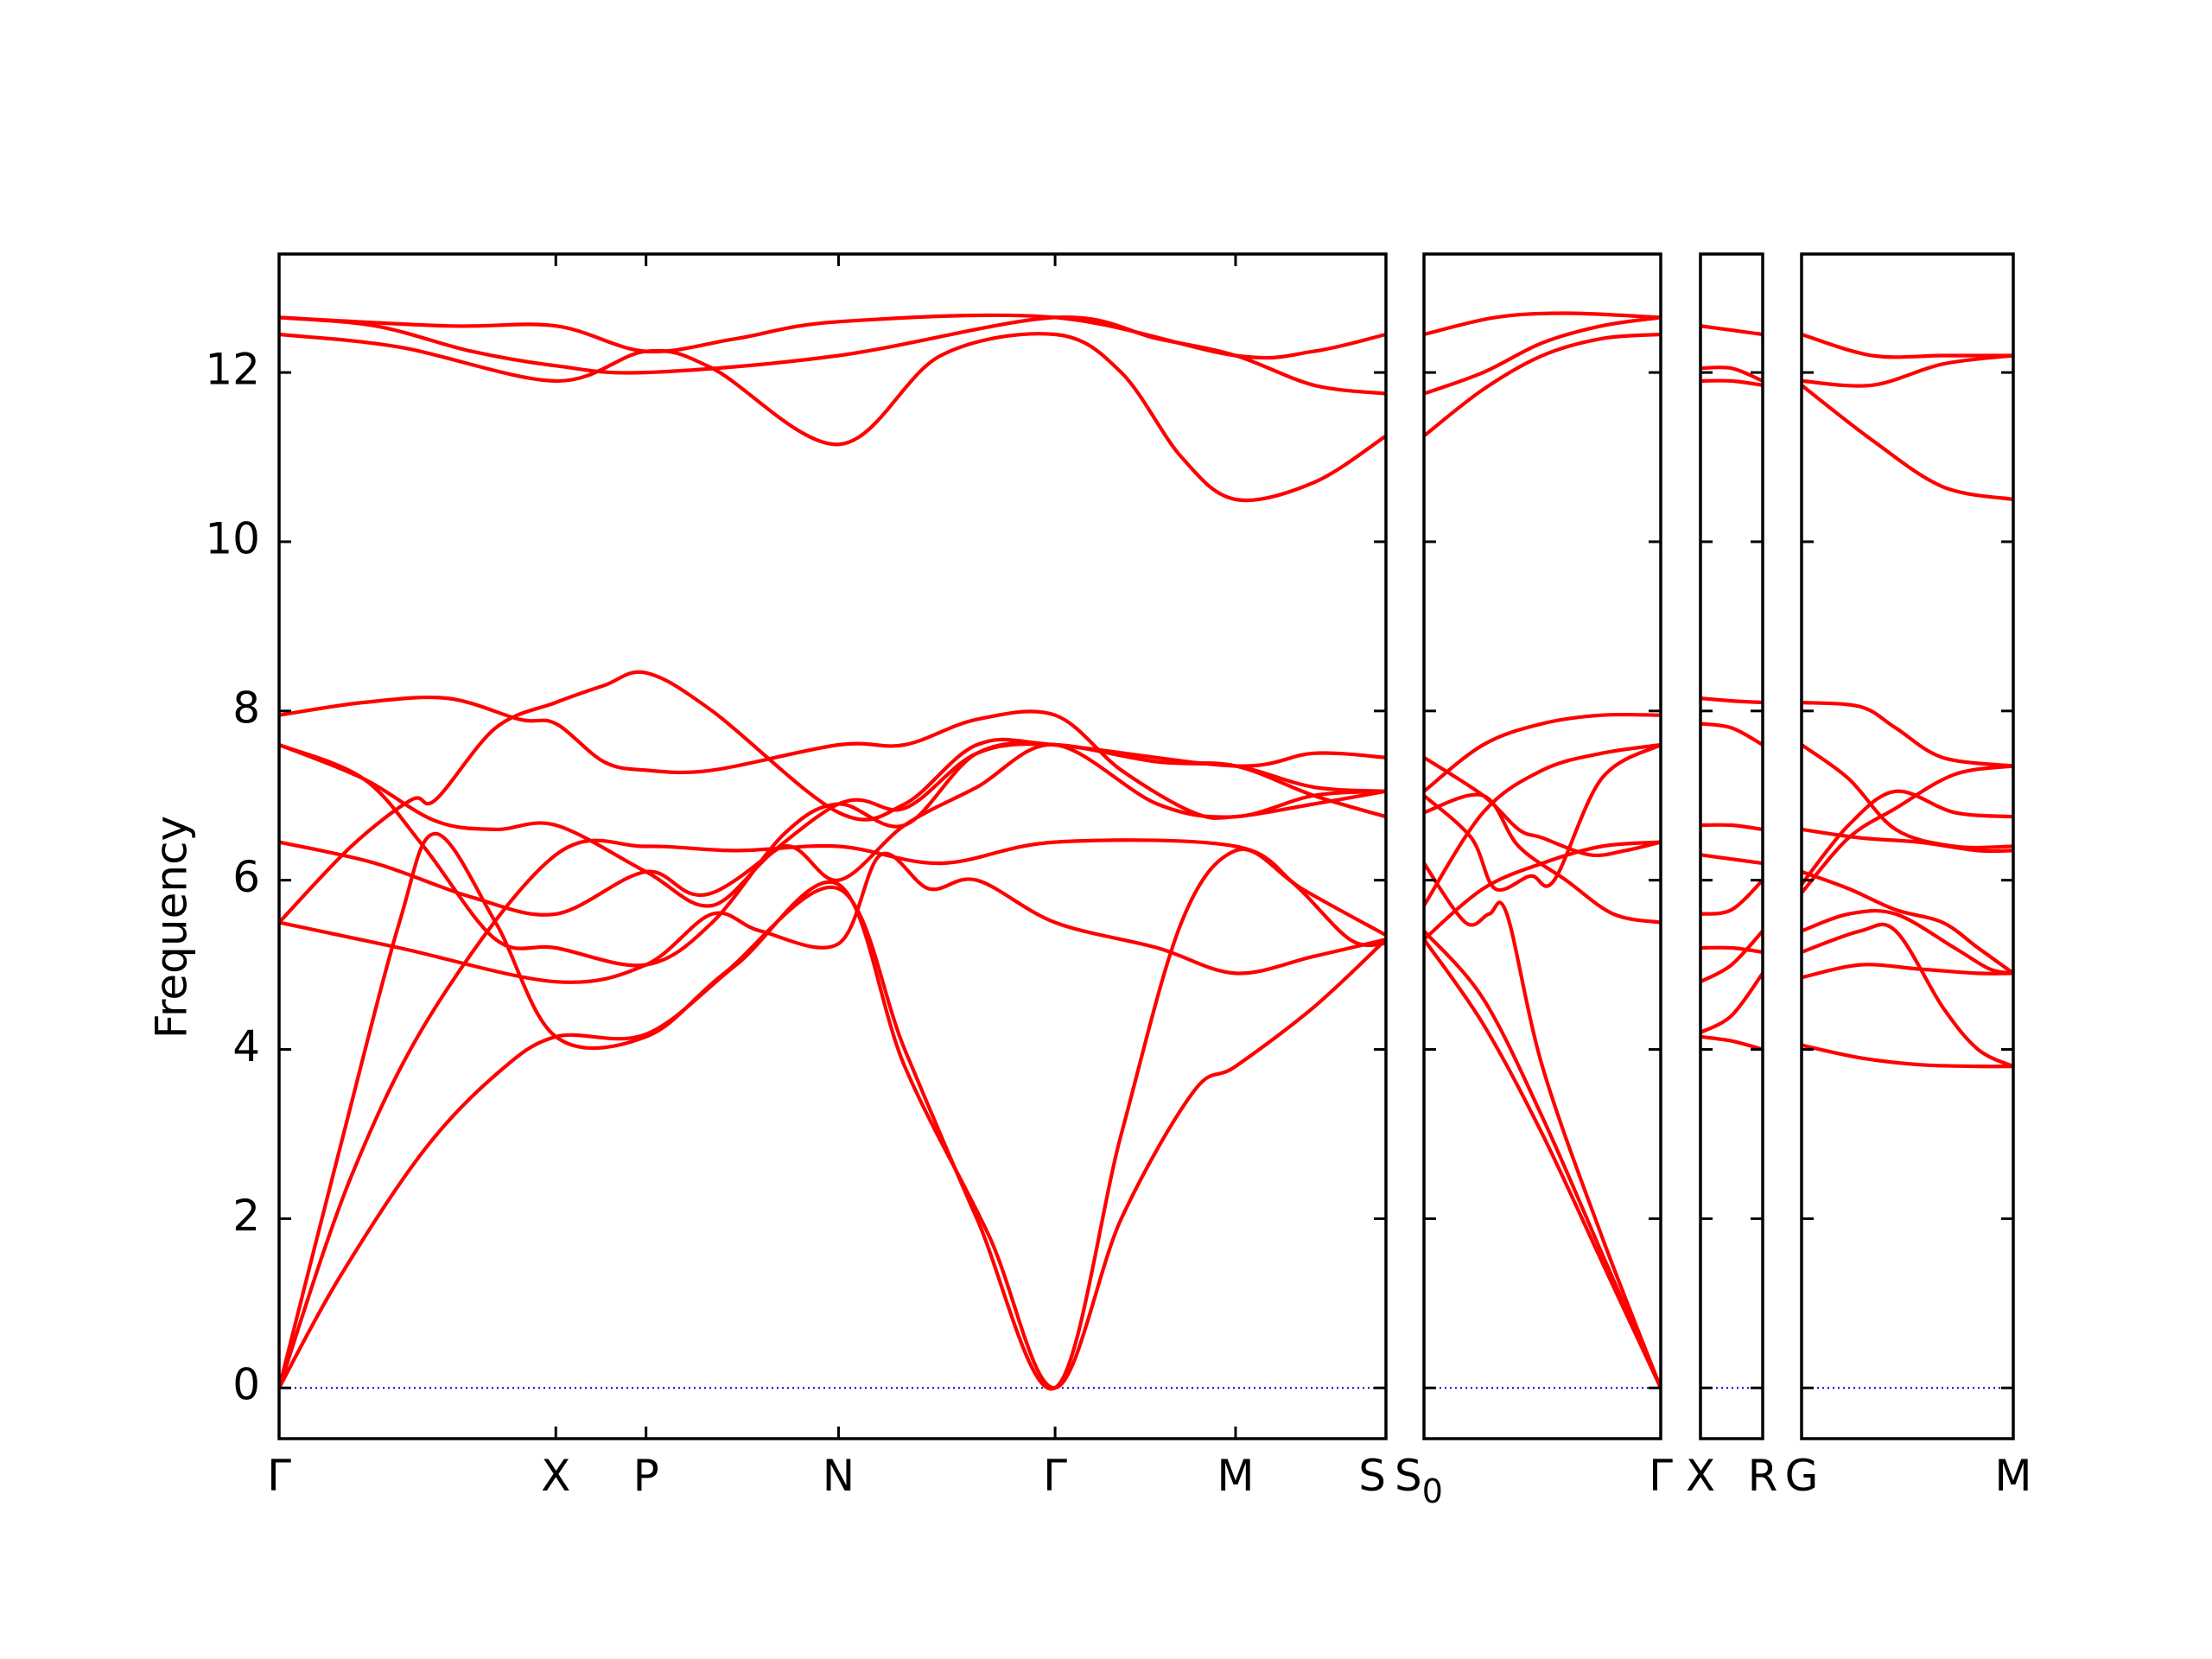 This screenshot has height=1659, width=2212. I want to click on x-tick-label: G, so click(1802, 1476).